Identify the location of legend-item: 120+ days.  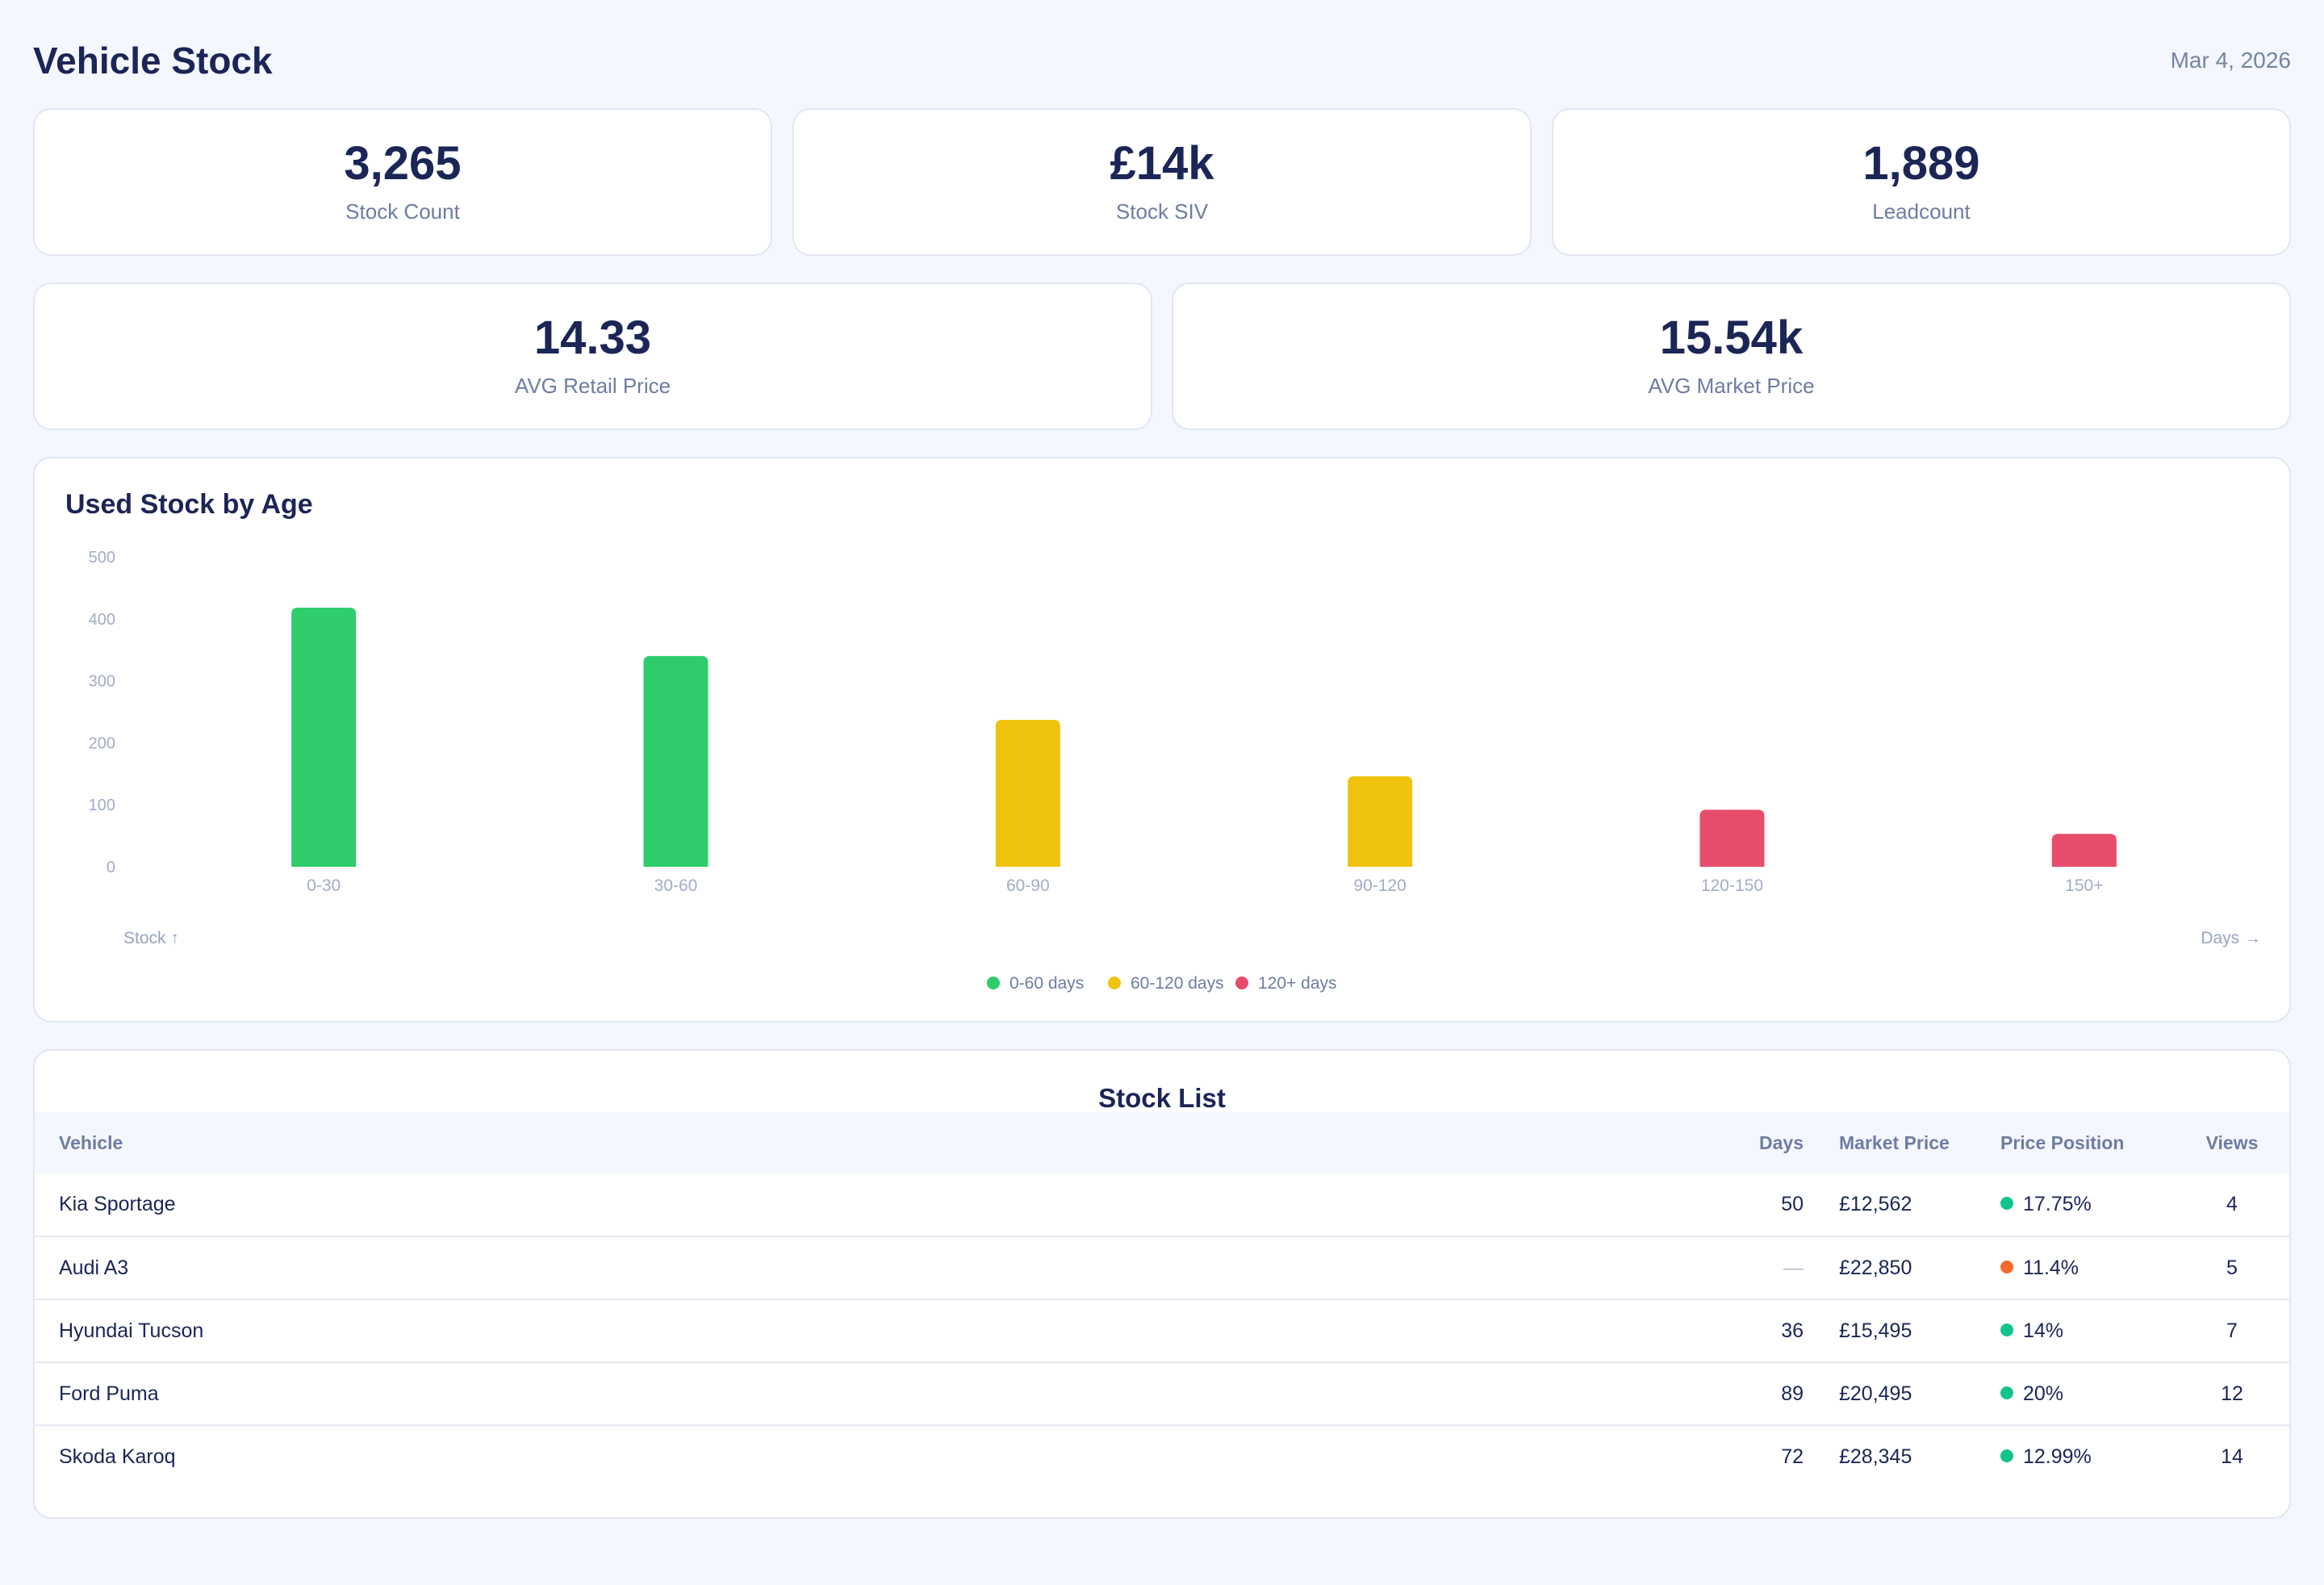
(1286, 983).